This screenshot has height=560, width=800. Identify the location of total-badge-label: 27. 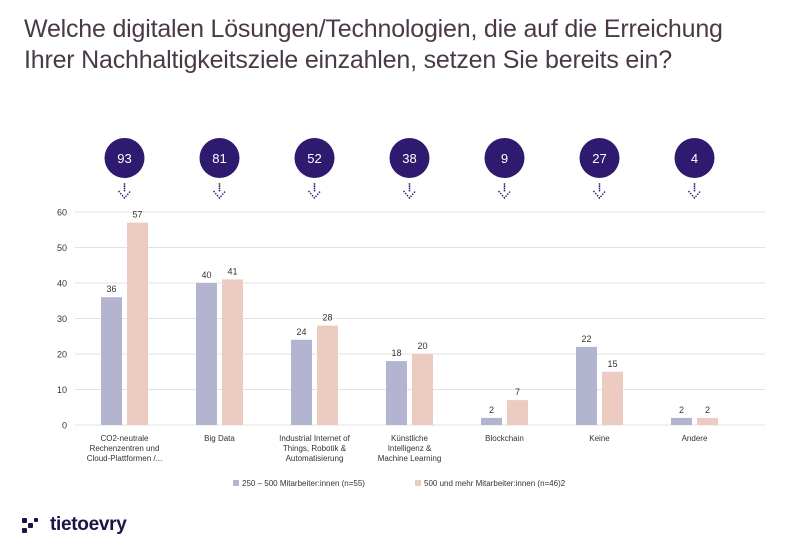
(599, 158).